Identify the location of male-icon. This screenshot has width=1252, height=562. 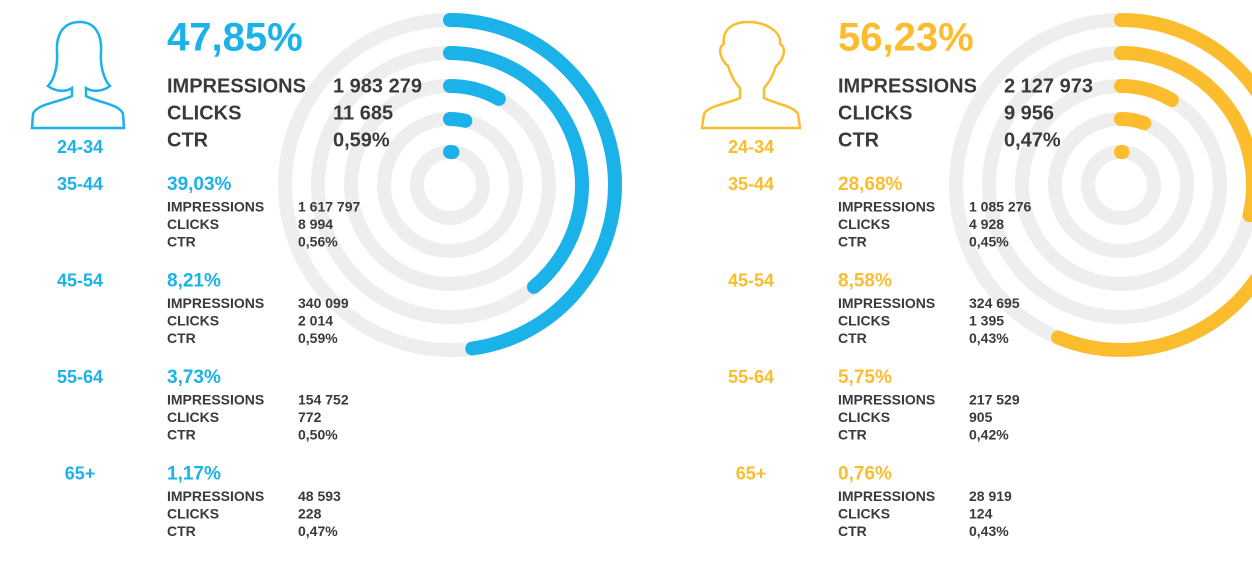
(751, 75).